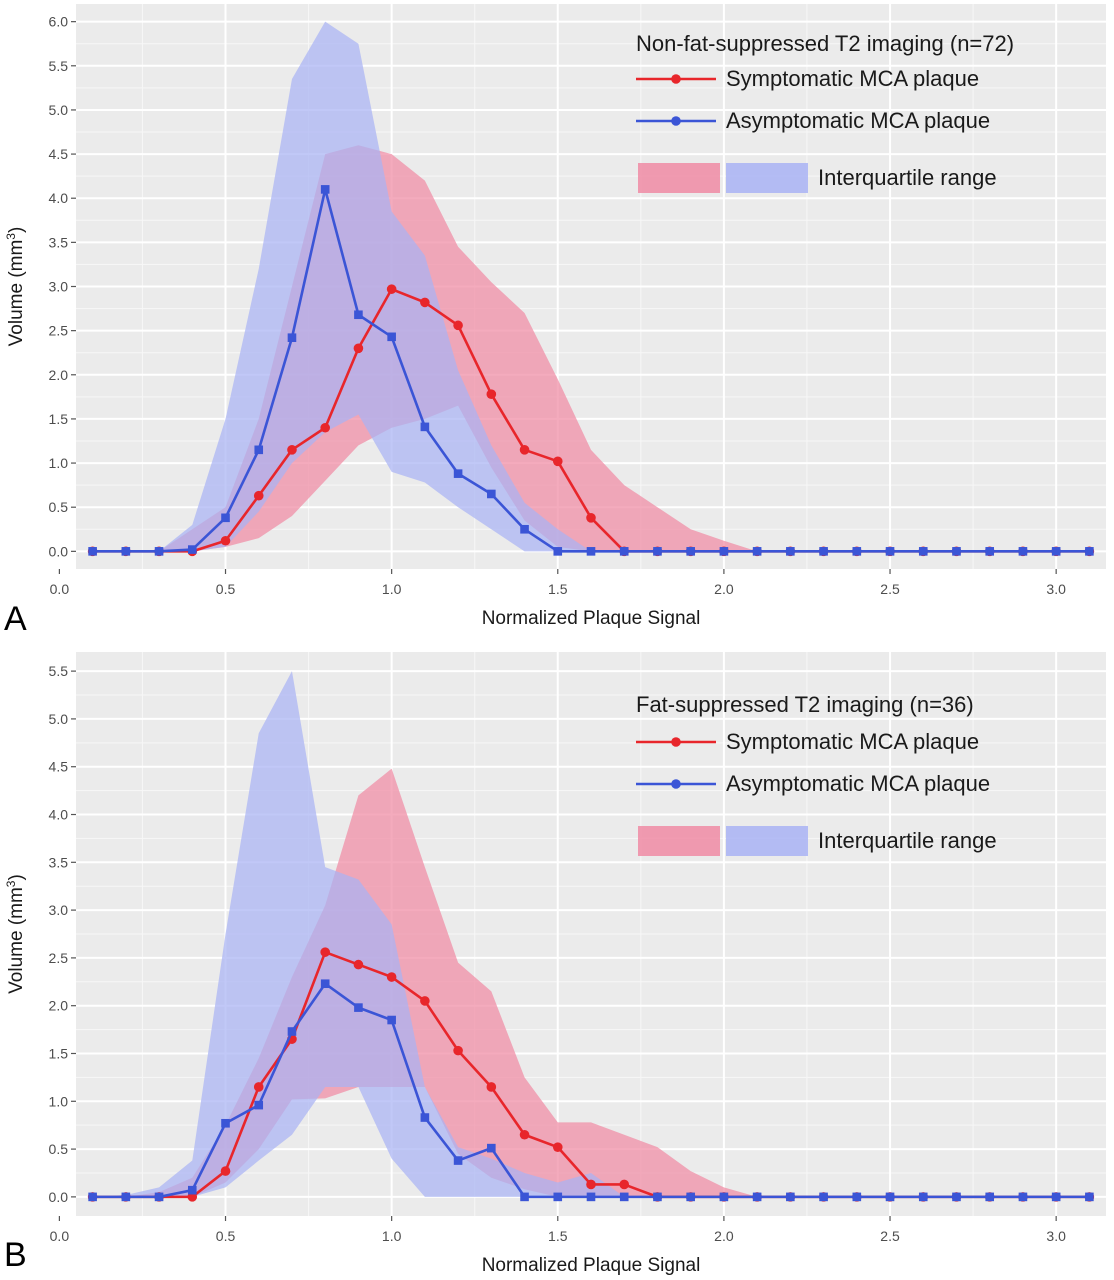 Image resolution: width=1114 pixels, height=1280 pixels. Describe the element at coordinates (59, 1101) in the screenshot. I see `y-tick-label: 1.0` at that location.